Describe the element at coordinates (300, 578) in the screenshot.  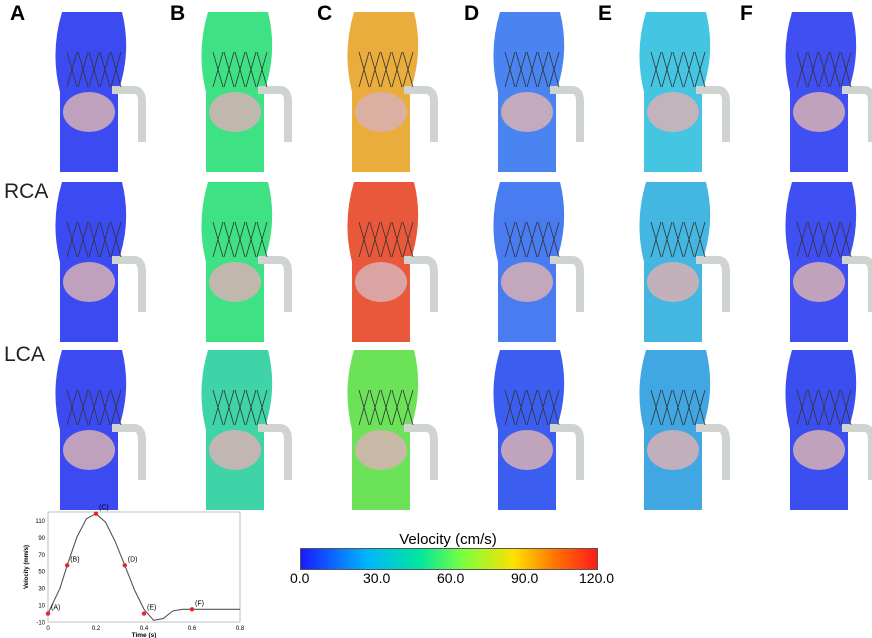
I see `colorbar-tick: 0.0` at that location.